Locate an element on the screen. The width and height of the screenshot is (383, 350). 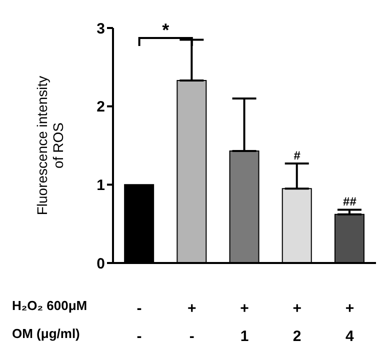
annotation: * is located at coordinates (166, 30).